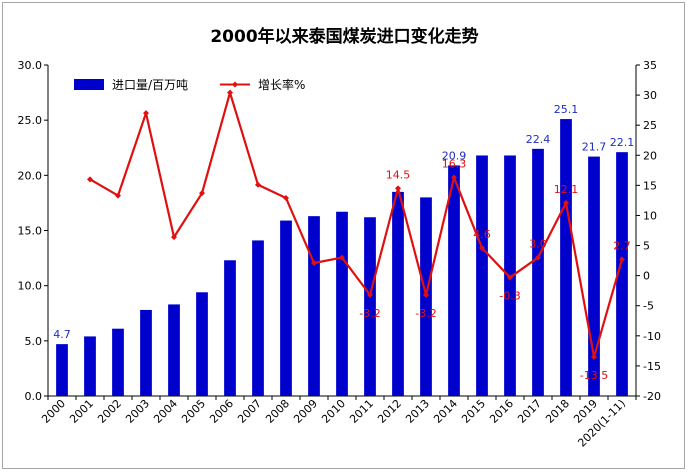 This screenshot has height=473, width=689. What do you see at coordinates (594, 147) in the screenshot?
I see `bar-value-label: 21.7` at bounding box center [594, 147].